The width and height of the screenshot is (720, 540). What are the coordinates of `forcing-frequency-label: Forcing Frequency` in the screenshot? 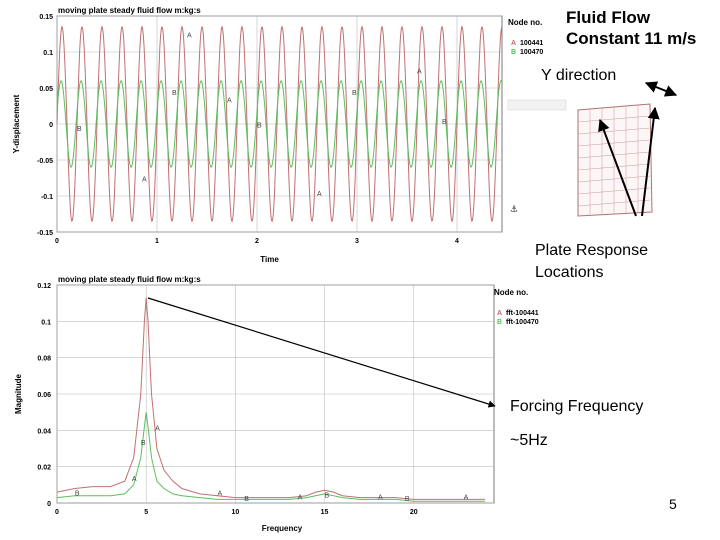 It's located at (577, 406).